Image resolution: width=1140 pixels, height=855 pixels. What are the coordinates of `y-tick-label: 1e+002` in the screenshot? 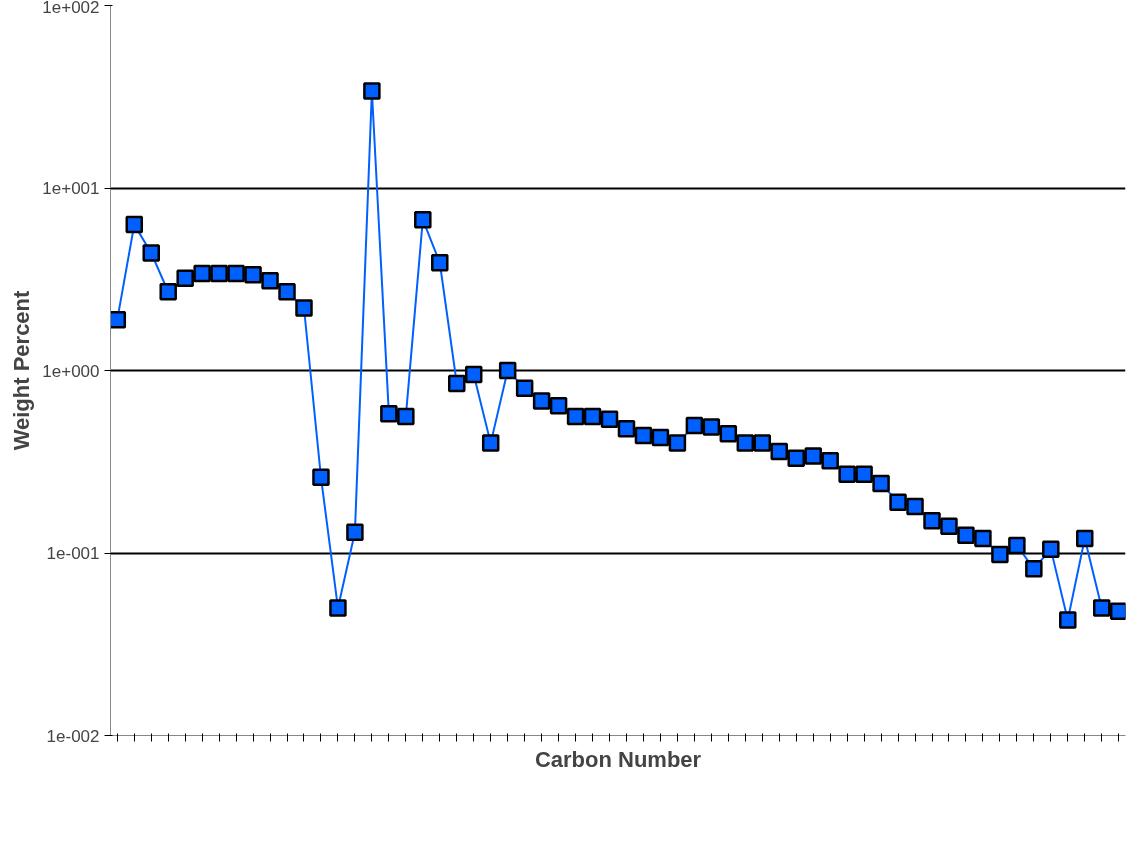 It's located at (71, 8).